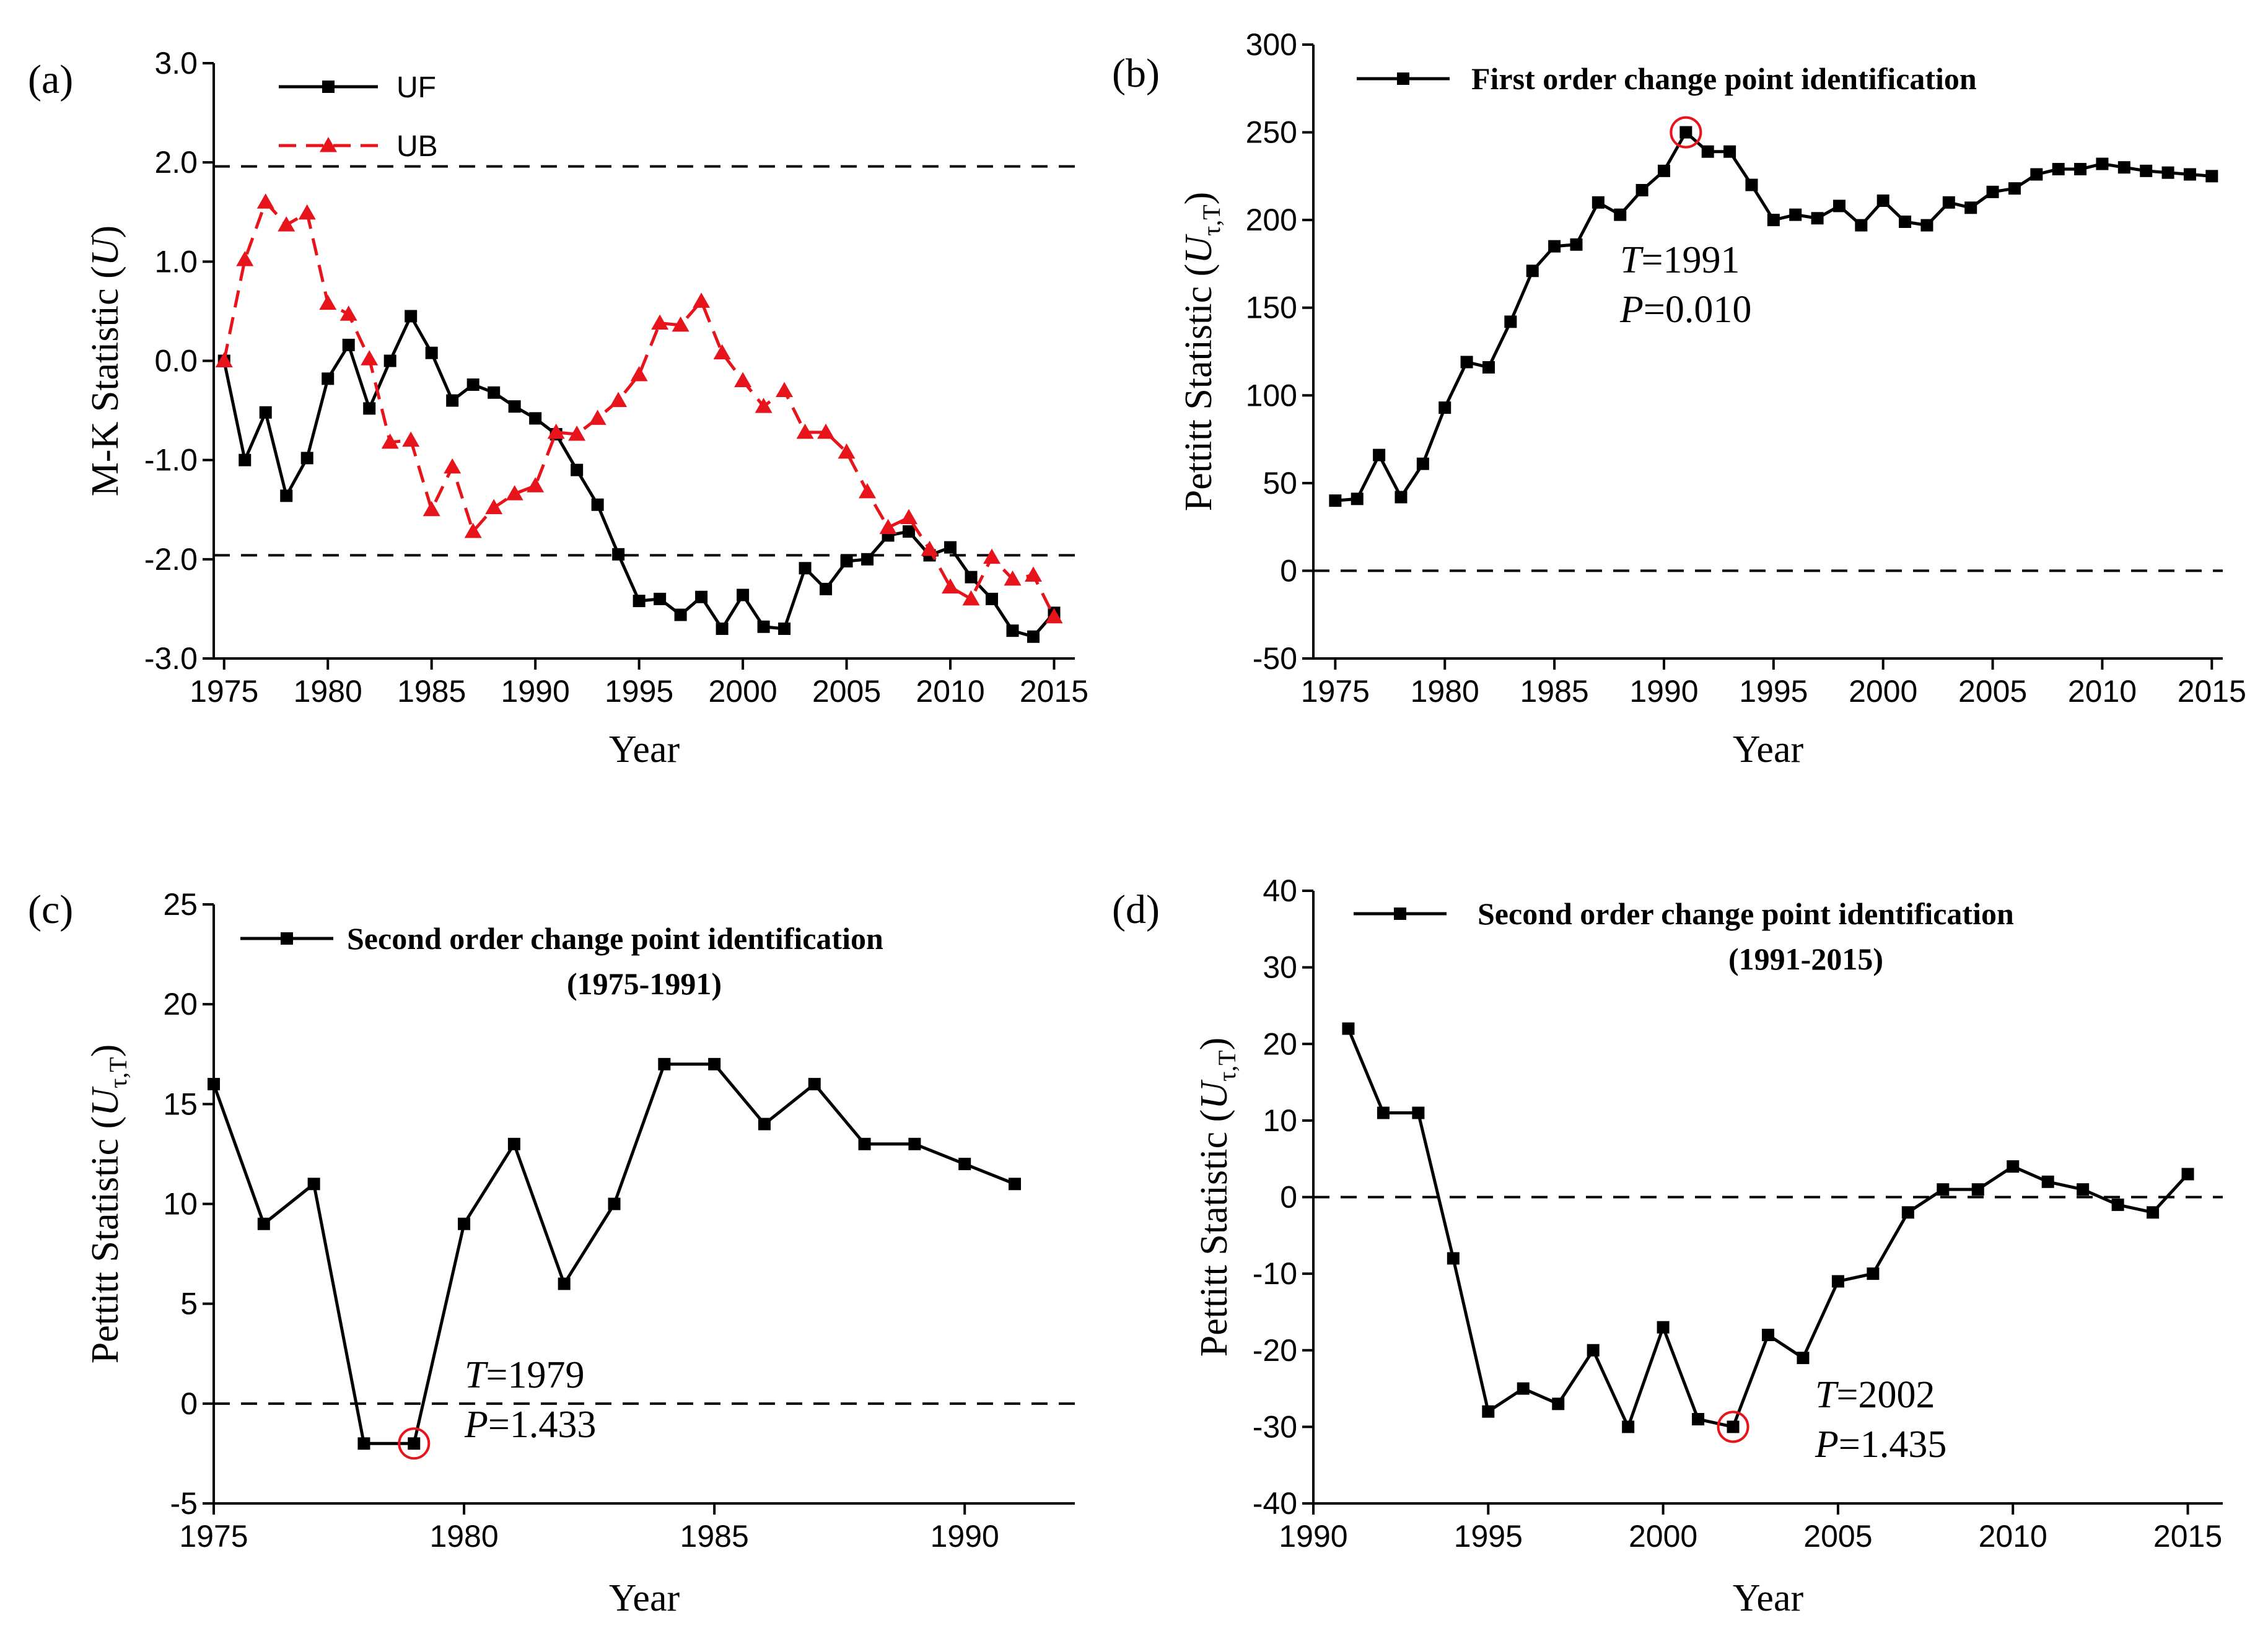 This screenshot has height=1649, width=2268. I want to click on change-point-circle, so click(1686, 132).